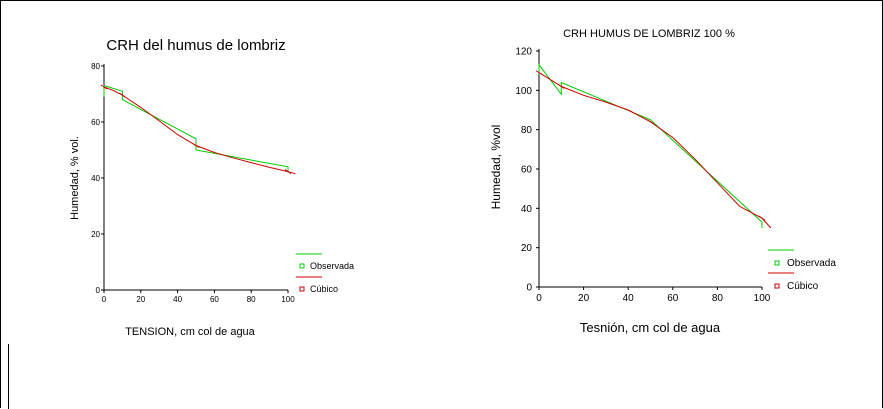 The height and width of the screenshot is (409, 883). What do you see at coordinates (649, 34) in the screenshot?
I see `chart-title: CRH HUMUS DE LOMBRIZ 100 %` at bounding box center [649, 34].